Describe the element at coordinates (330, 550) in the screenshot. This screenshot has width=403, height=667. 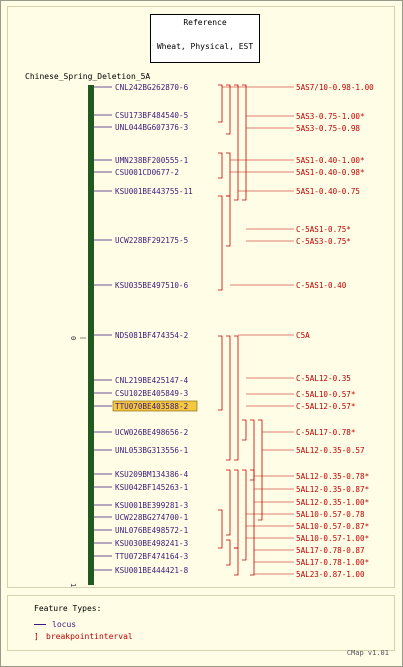
I see `interval-label: 5AL17-0.78-0.87` at that location.